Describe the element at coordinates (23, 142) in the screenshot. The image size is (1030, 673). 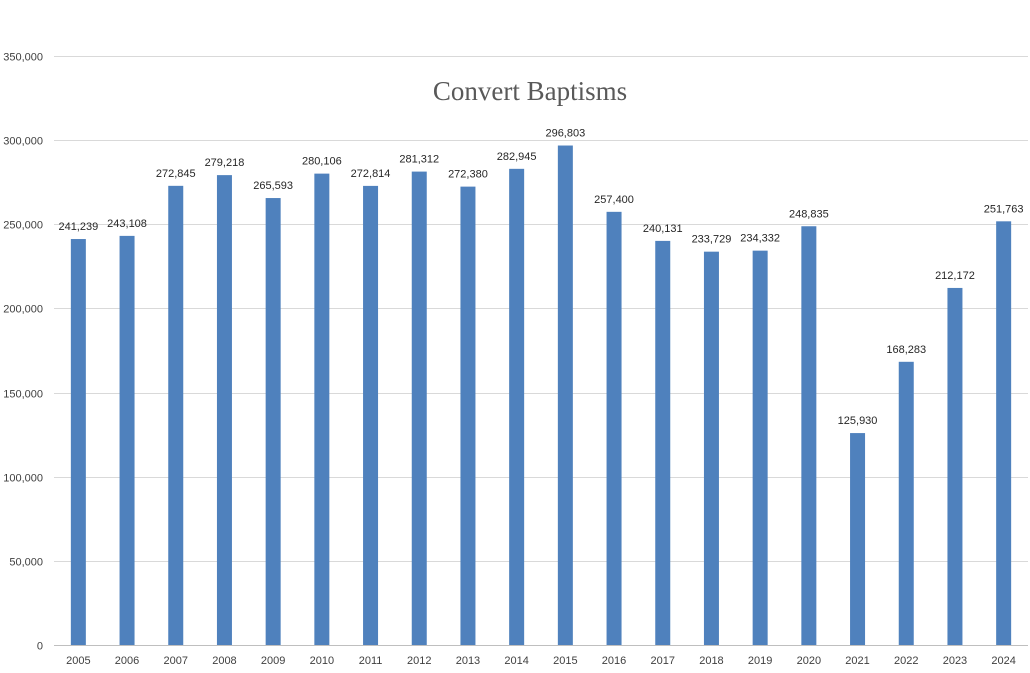
I see `y-tick-label: 300,000` at that location.